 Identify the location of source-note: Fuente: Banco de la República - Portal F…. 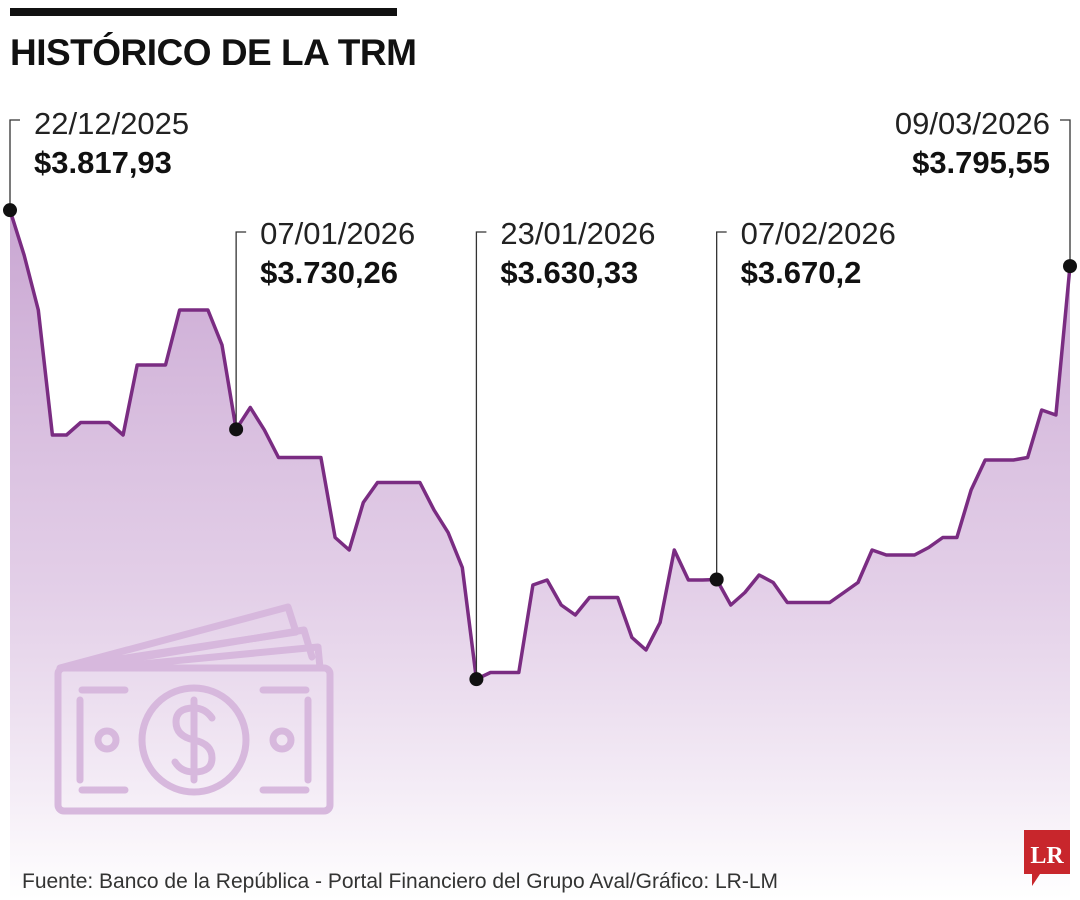
(400, 881).